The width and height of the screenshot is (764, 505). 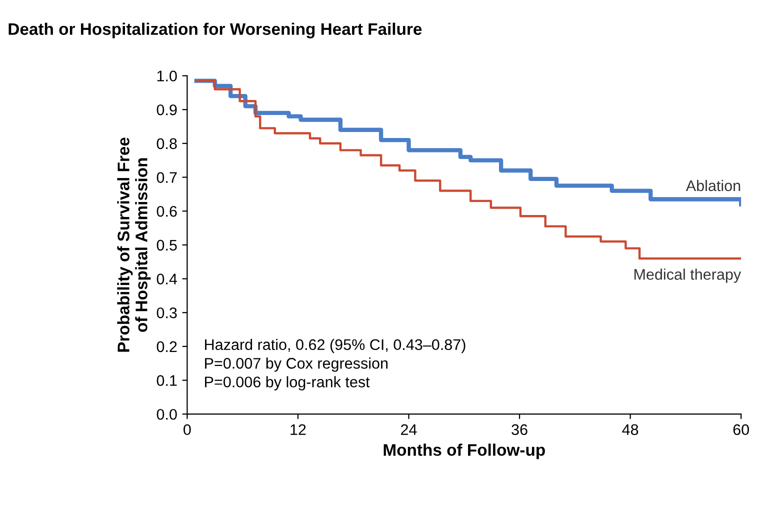 What do you see at coordinates (167, 76) in the screenshot?
I see `y-tick-label: 1.0` at bounding box center [167, 76].